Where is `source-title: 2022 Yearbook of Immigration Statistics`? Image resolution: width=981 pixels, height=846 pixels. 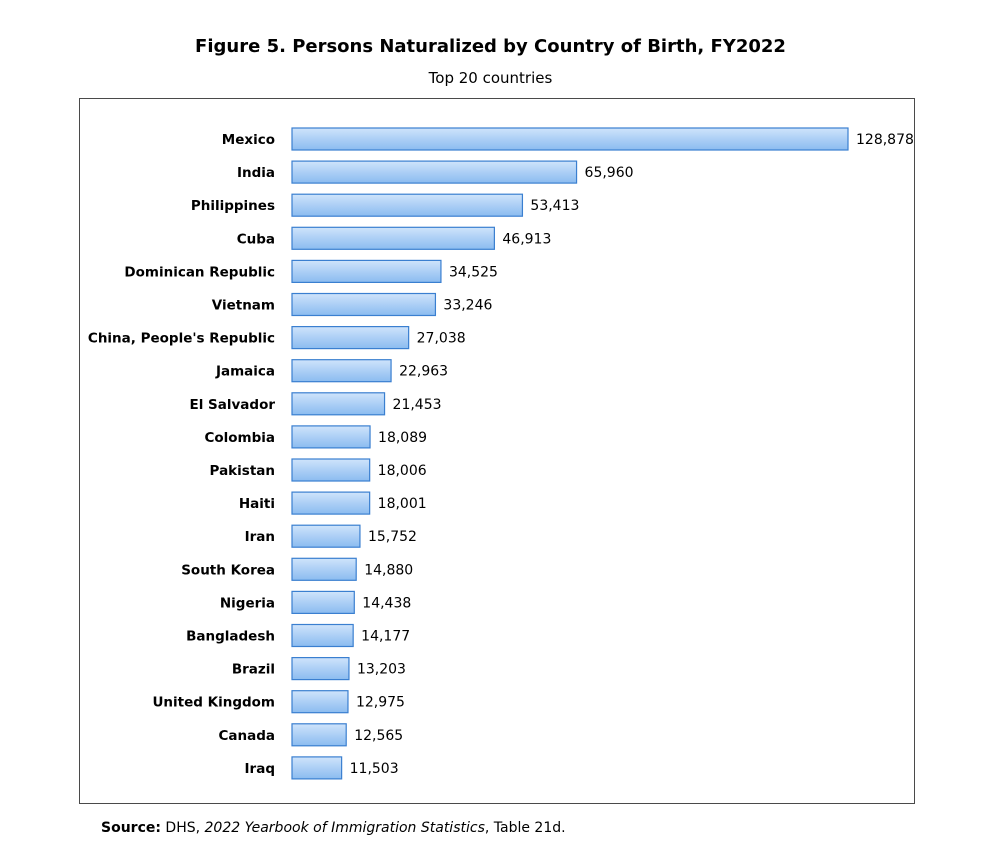
source-title: 2022 Yearbook of Immigration Statistics is located at coordinates (344, 828).